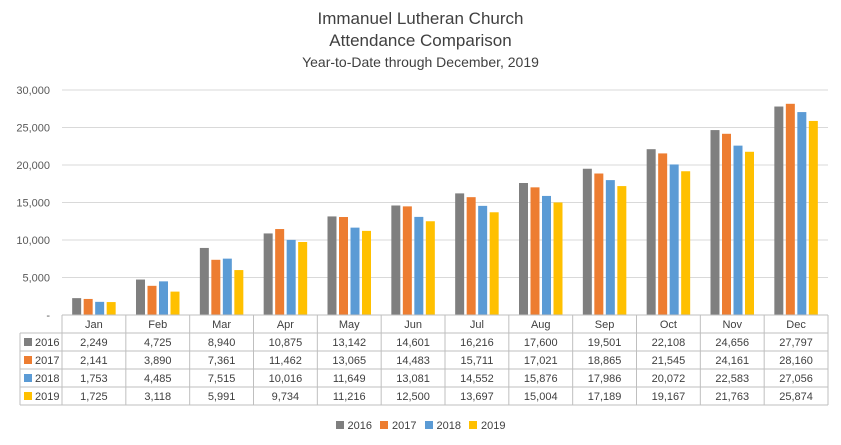 The width and height of the screenshot is (841, 445). I want to click on table-row-label: 2016, so click(47, 343).